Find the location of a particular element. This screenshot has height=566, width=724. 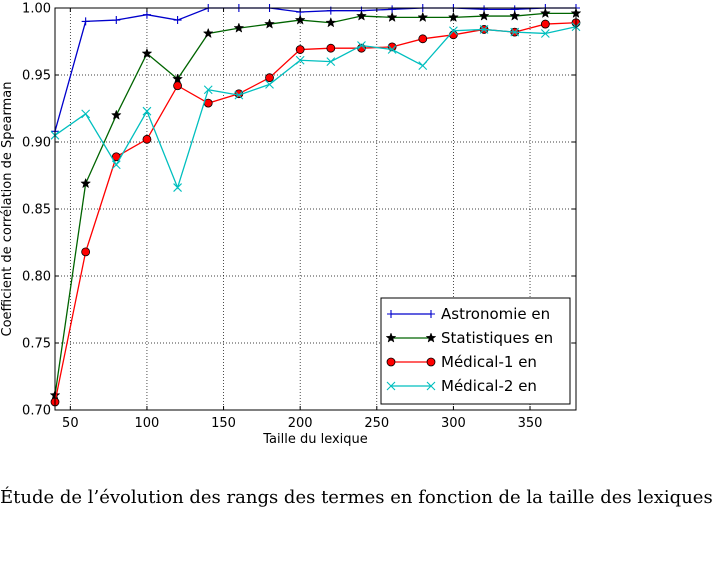

y-tick-label: 0.70 is located at coordinates (36, 411).